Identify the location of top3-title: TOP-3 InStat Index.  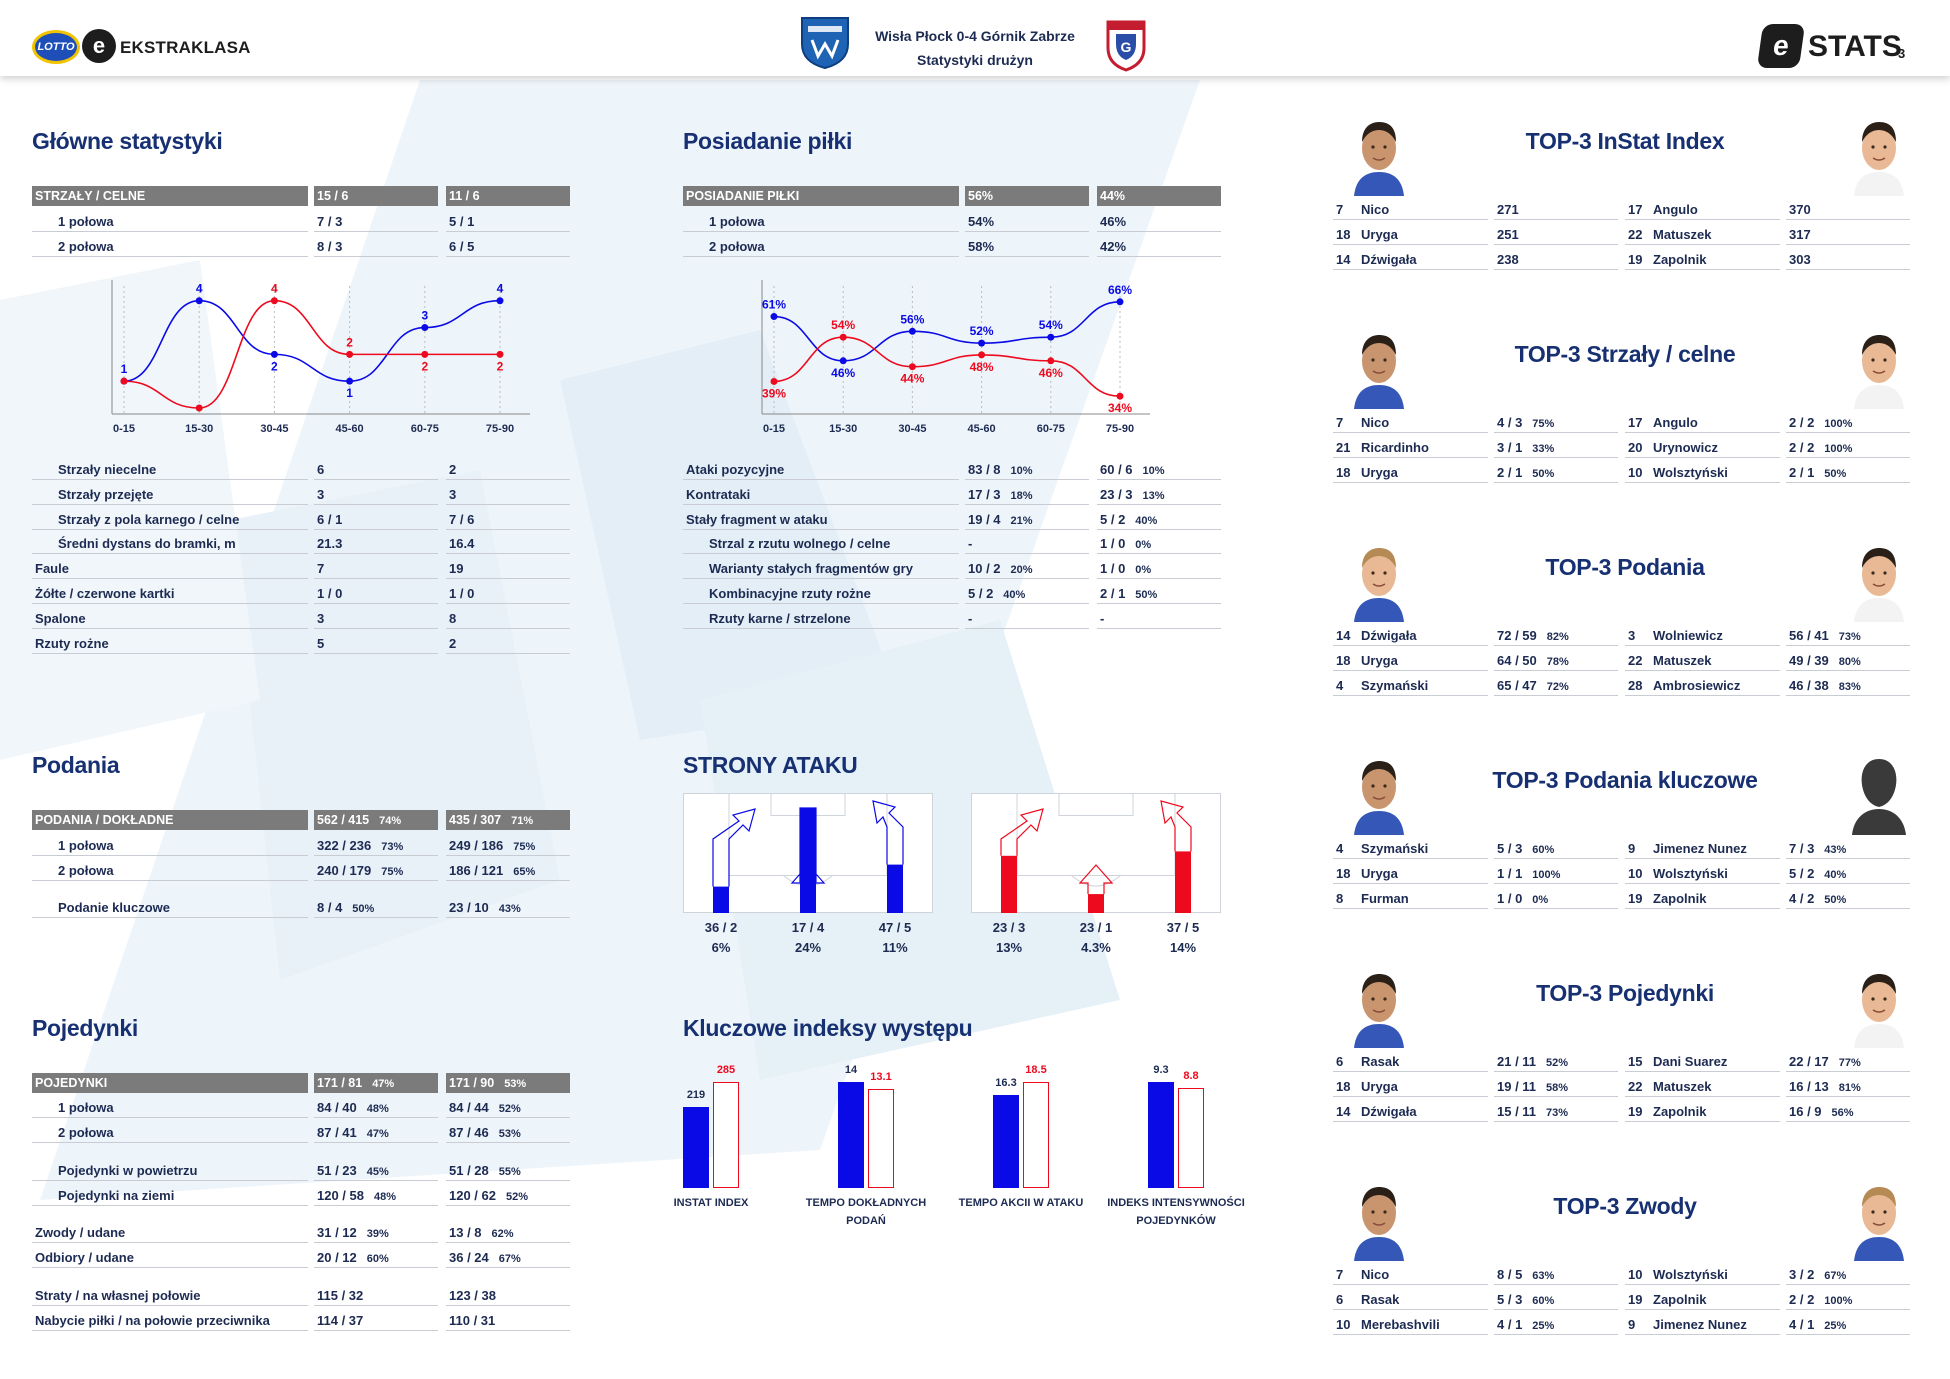
(1625, 141).